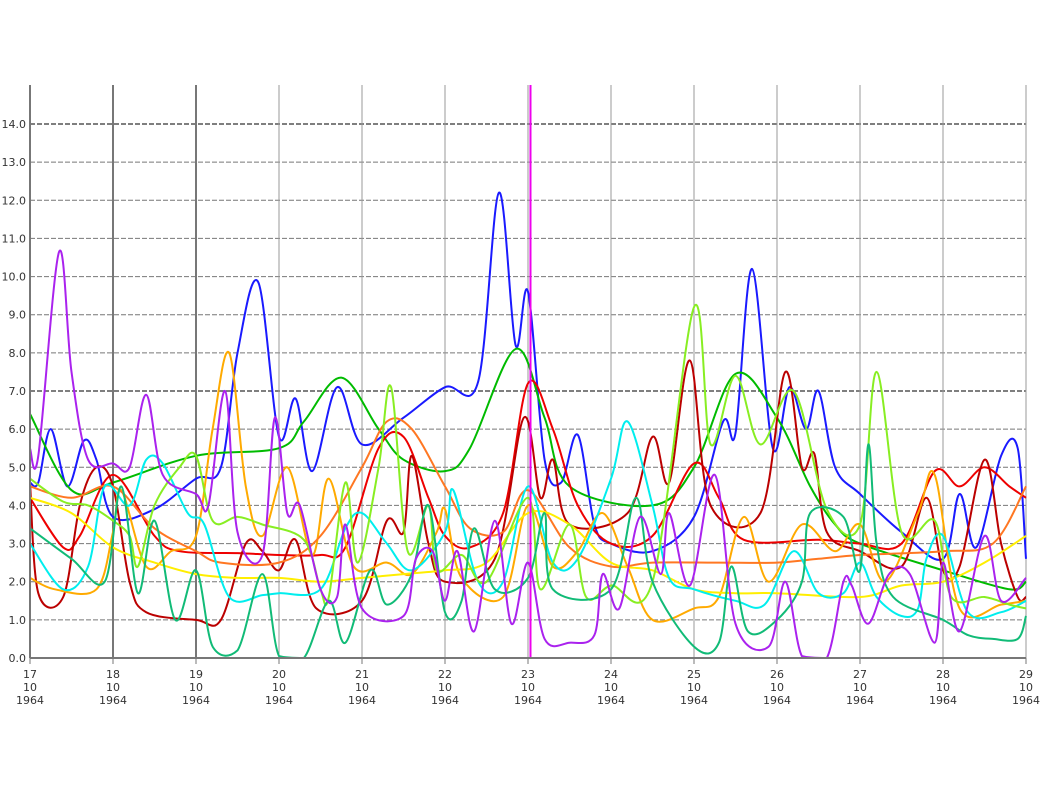  I want to click on y-tick-label: 5.0, so click(18, 467).